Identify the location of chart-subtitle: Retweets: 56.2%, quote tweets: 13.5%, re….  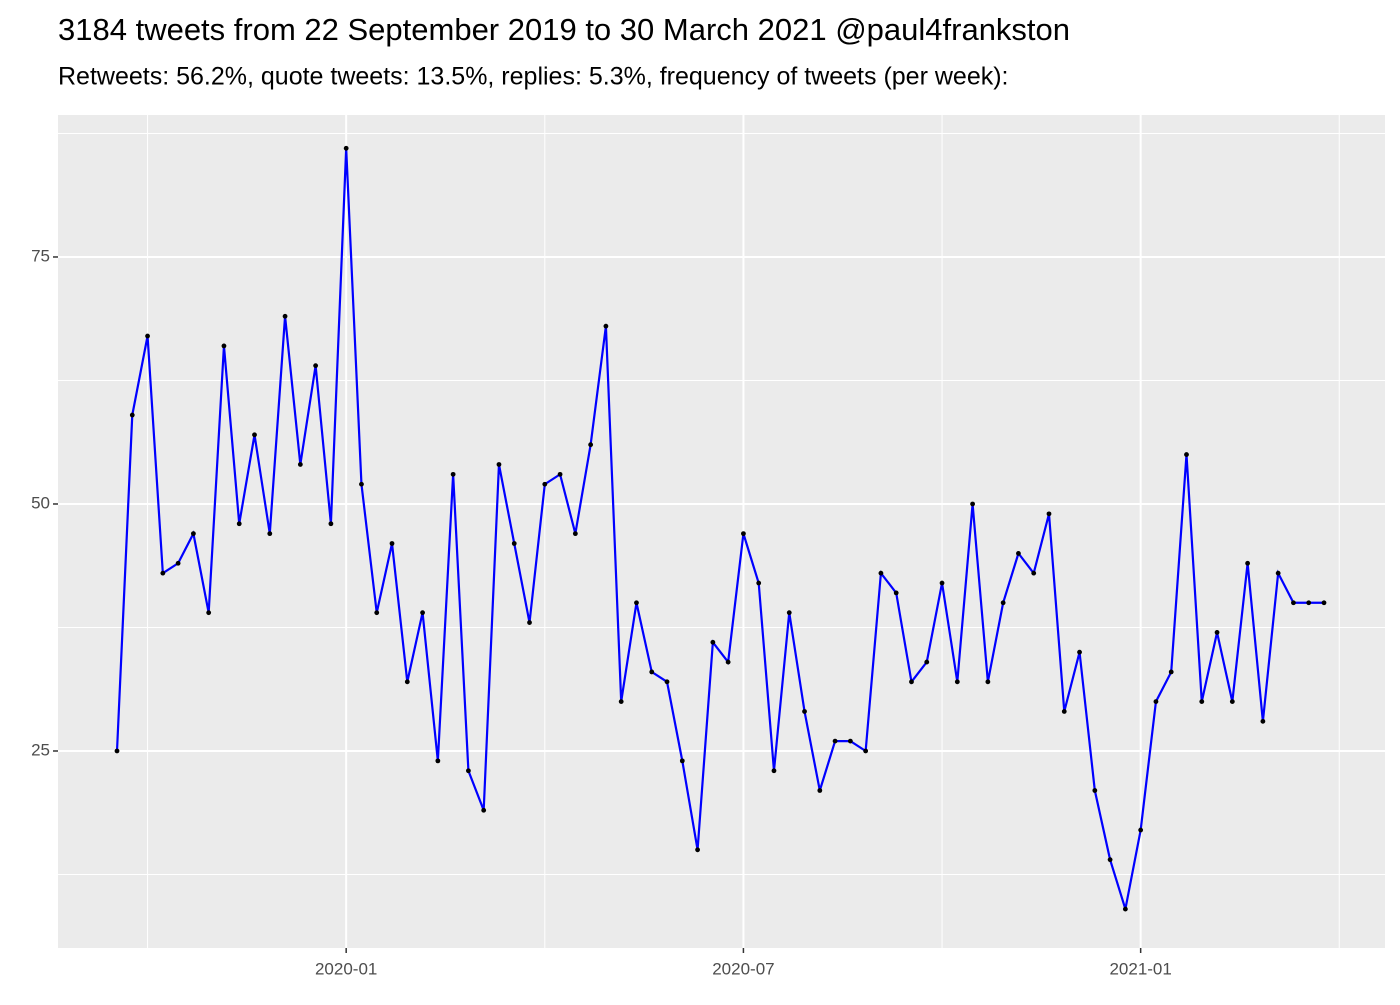
(533, 77).